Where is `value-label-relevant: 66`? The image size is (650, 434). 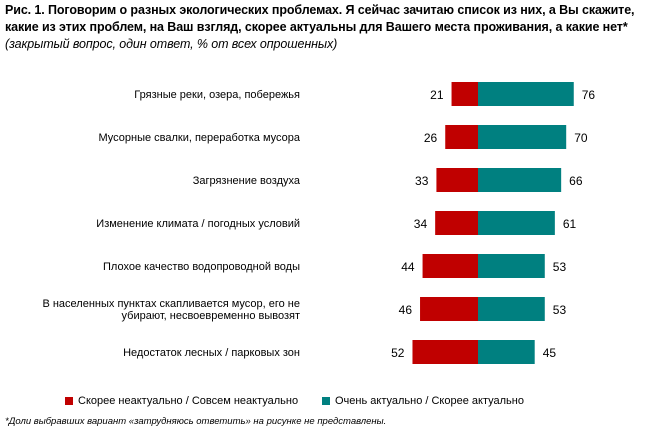 value-label-relevant: 66 is located at coordinates (576, 181).